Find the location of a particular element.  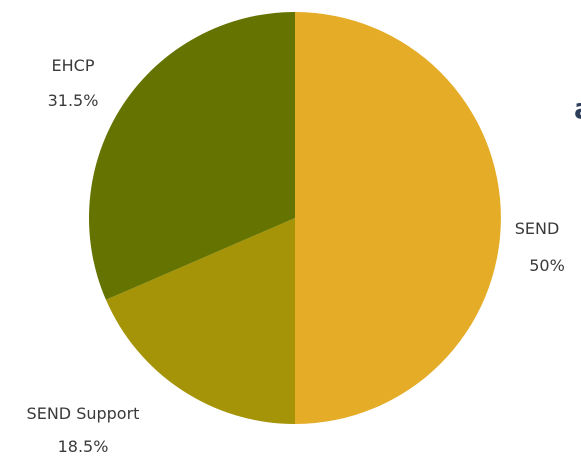

clipped-text-fragment: a is located at coordinates (577, 108).